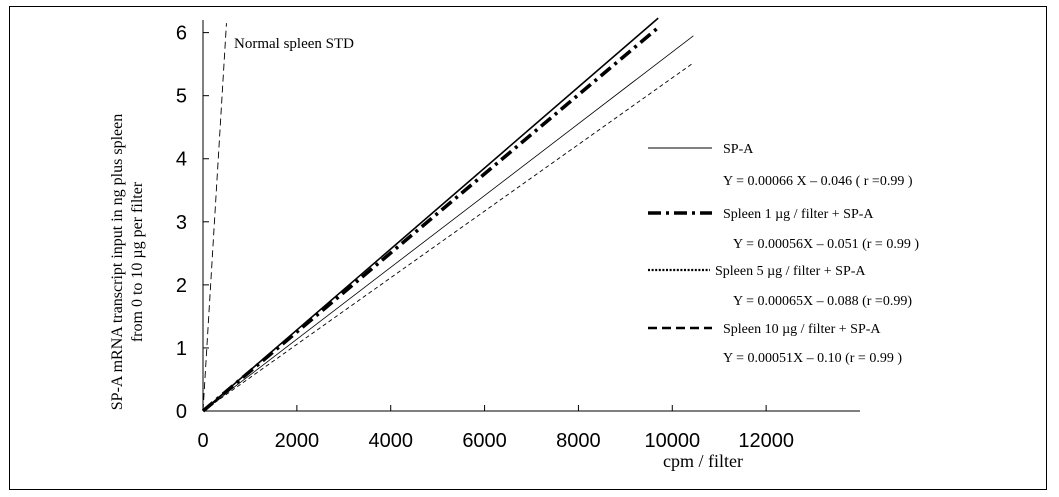 This screenshot has height=497, width=1059. I want to click on series-normal-spleen-std, so click(214, 217).